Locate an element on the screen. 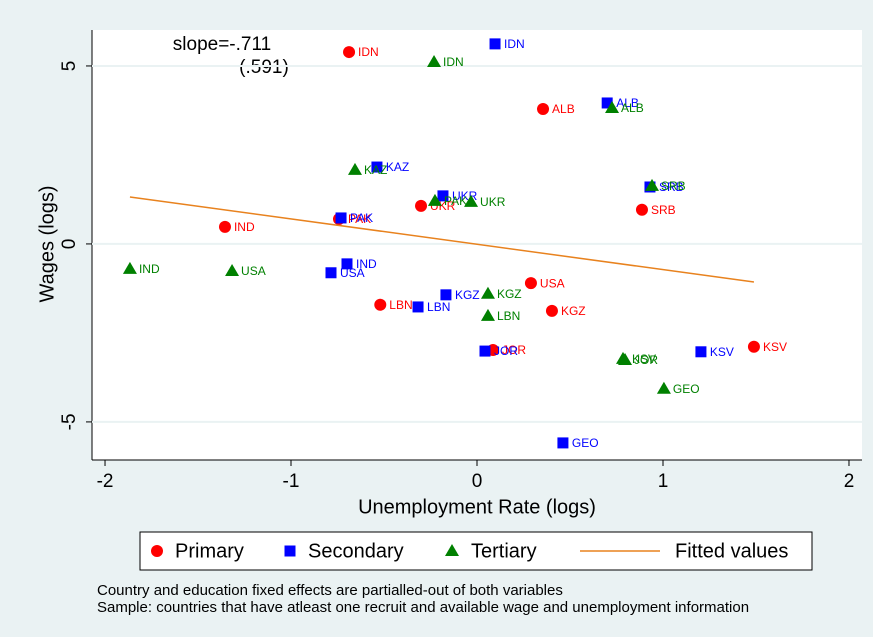 This screenshot has height=637, width=873. x-tick-label: 1 is located at coordinates (663, 481).